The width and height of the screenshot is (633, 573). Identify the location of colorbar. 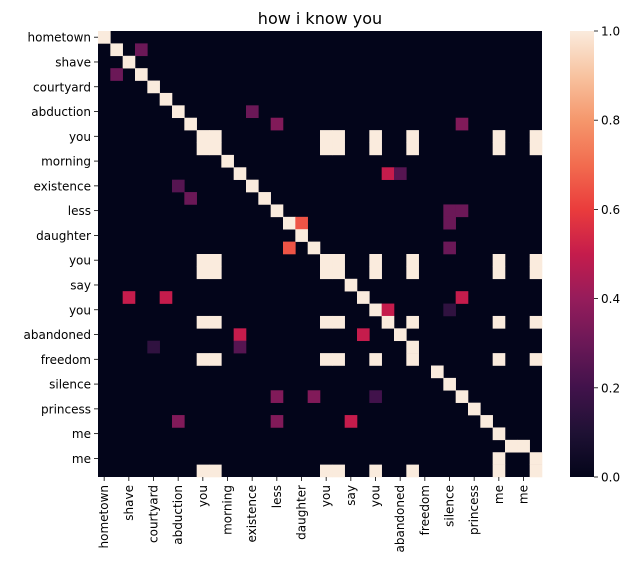
(582, 254).